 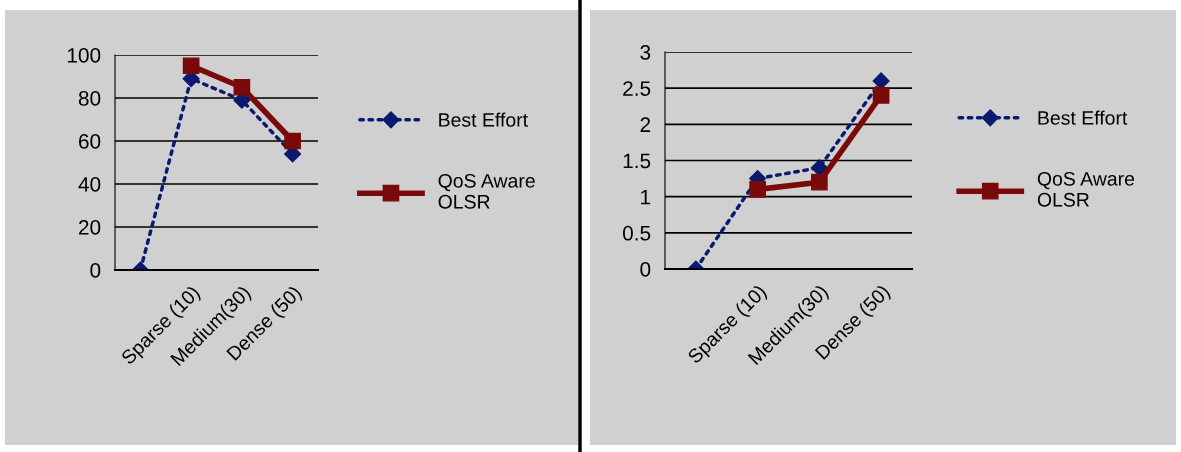 What do you see at coordinates (637, 161) in the screenshot?
I see `y-tick-label: 1.5` at bounding box center [637, 161].